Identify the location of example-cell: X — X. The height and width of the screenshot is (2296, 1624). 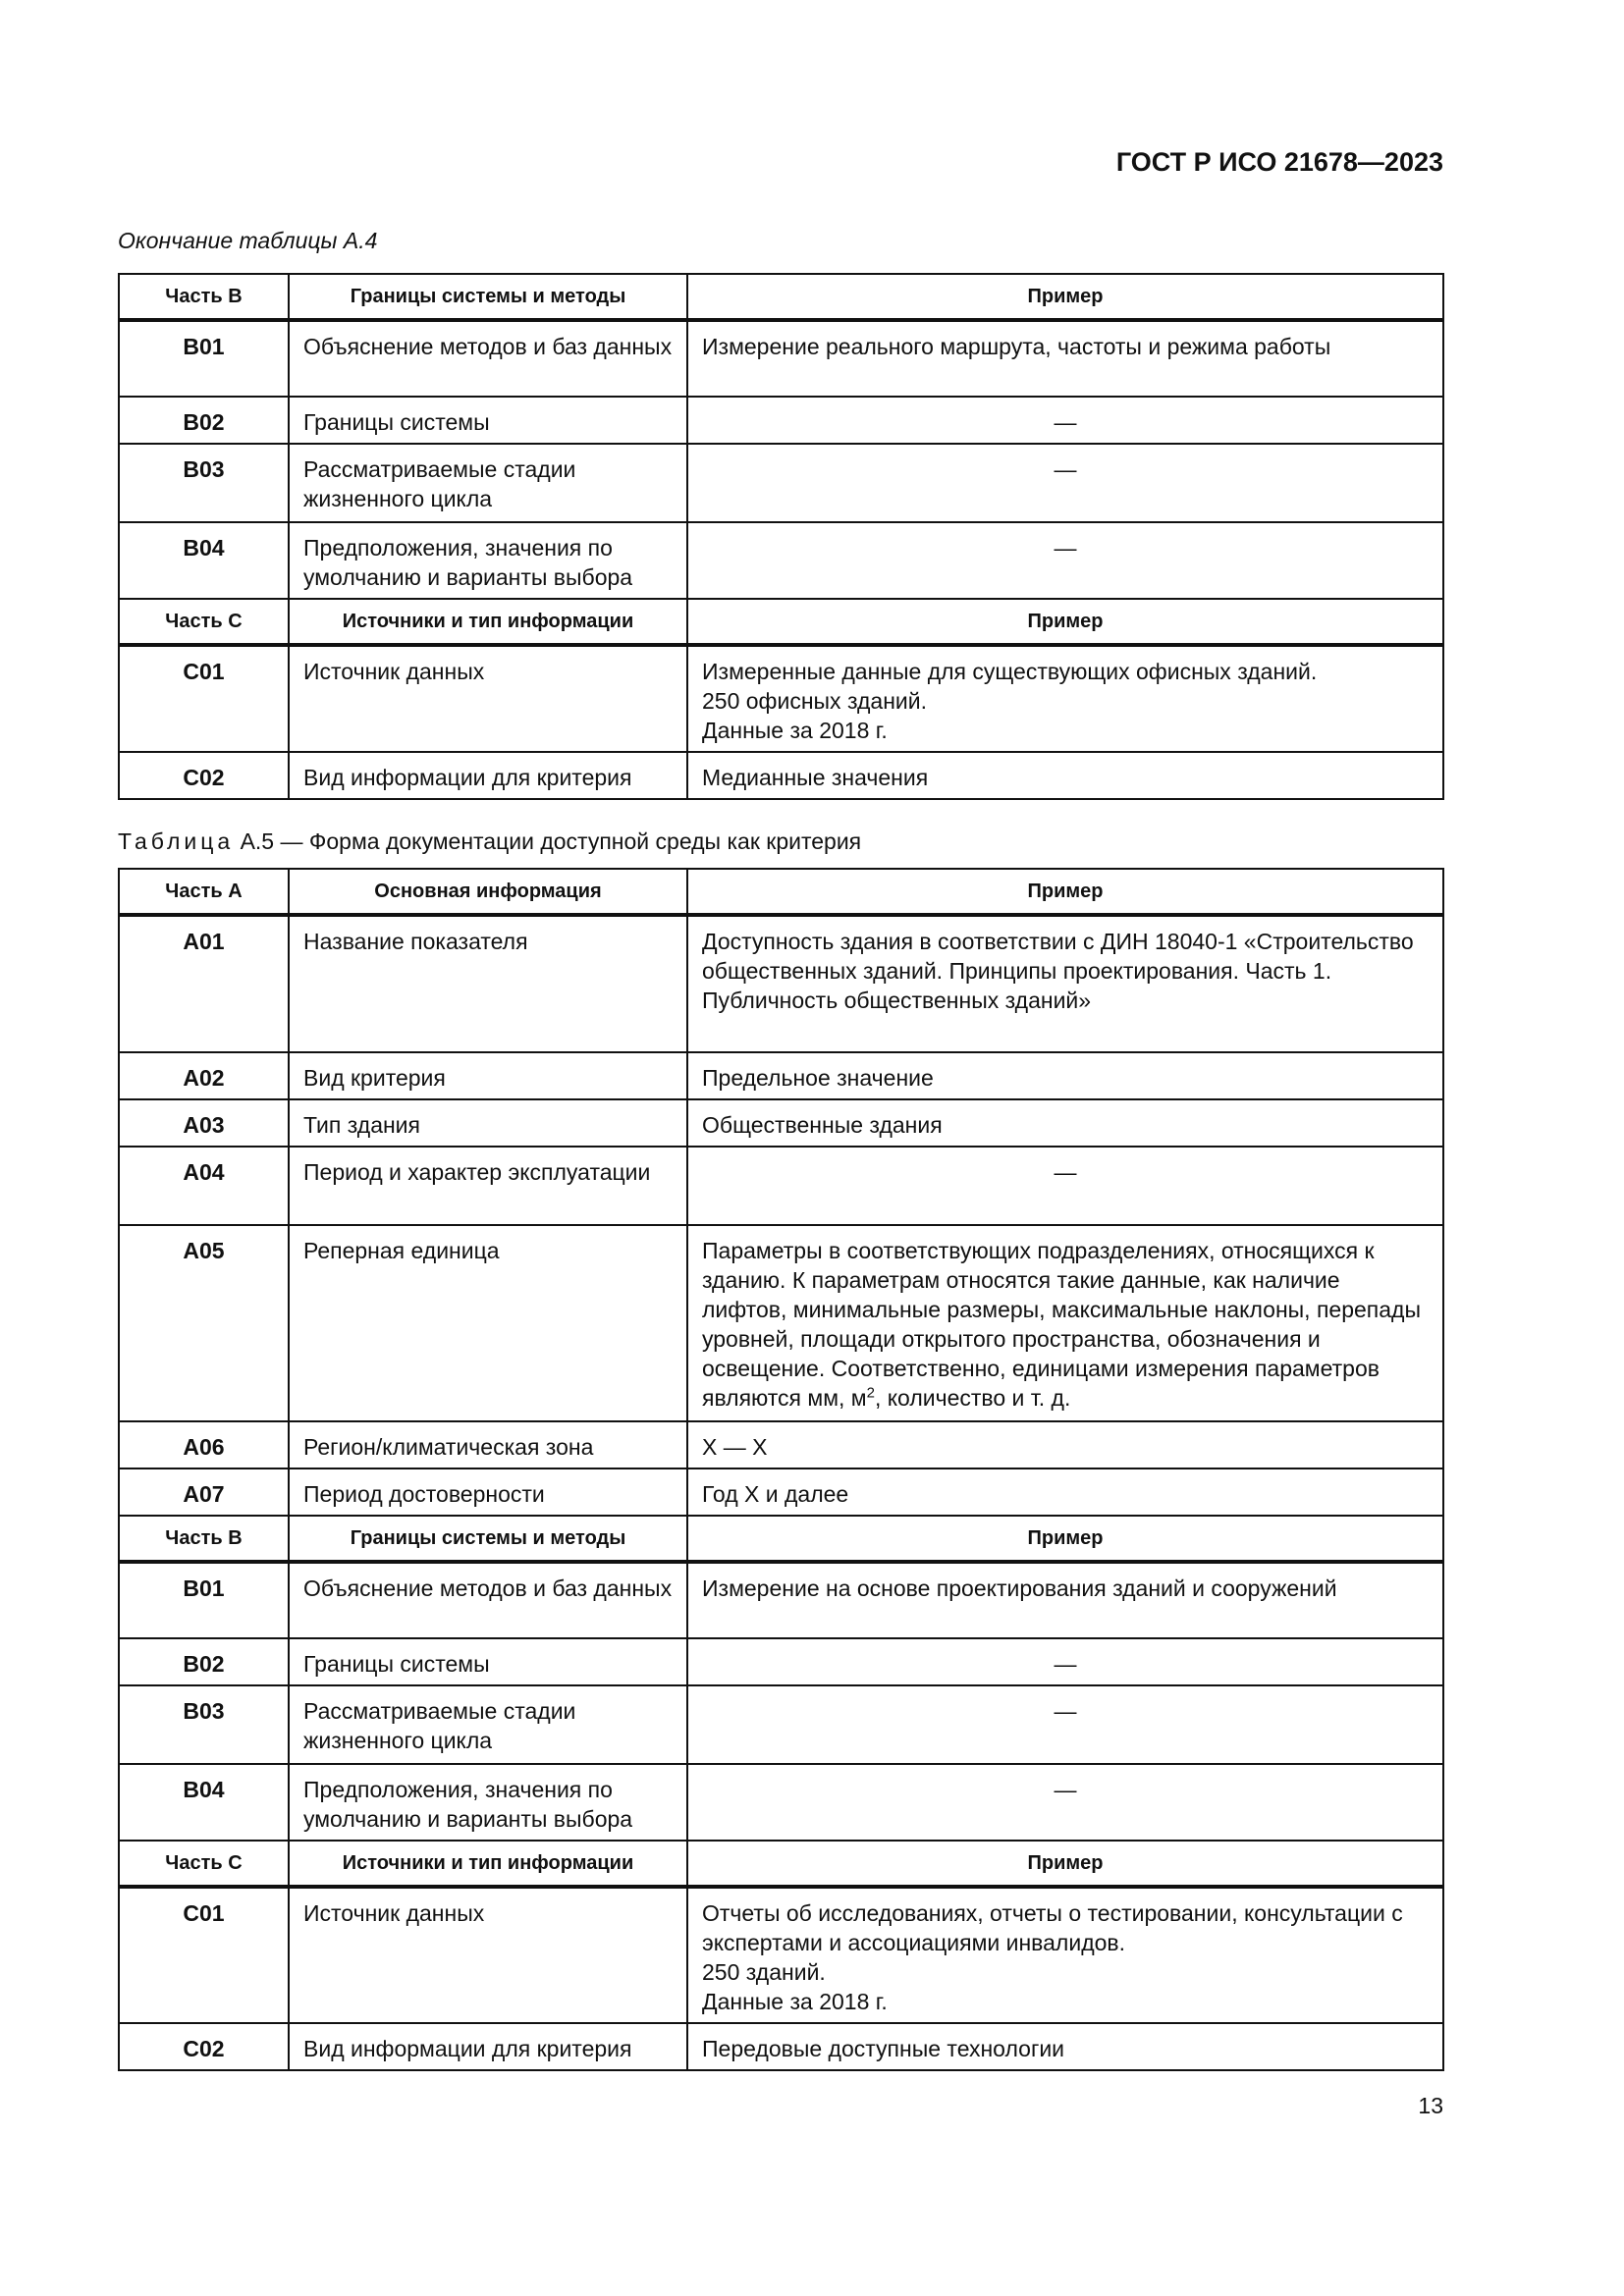
(1065, 1444).